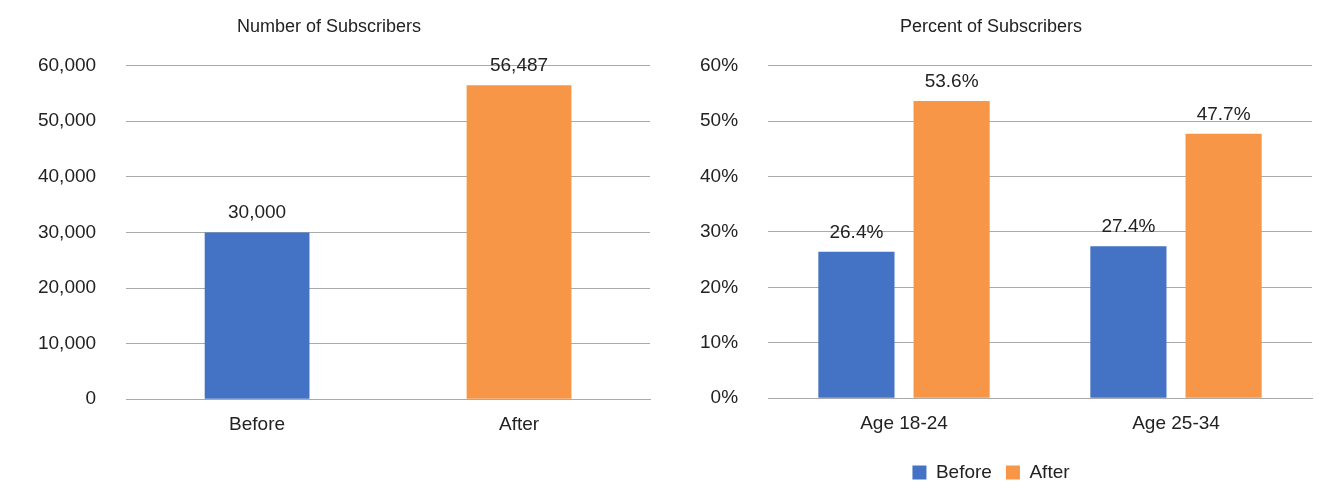  What do you see at coordinates (856, 231) in the screenshot?
I see `data-label: 26.4%` at bounding box center [856, 231].